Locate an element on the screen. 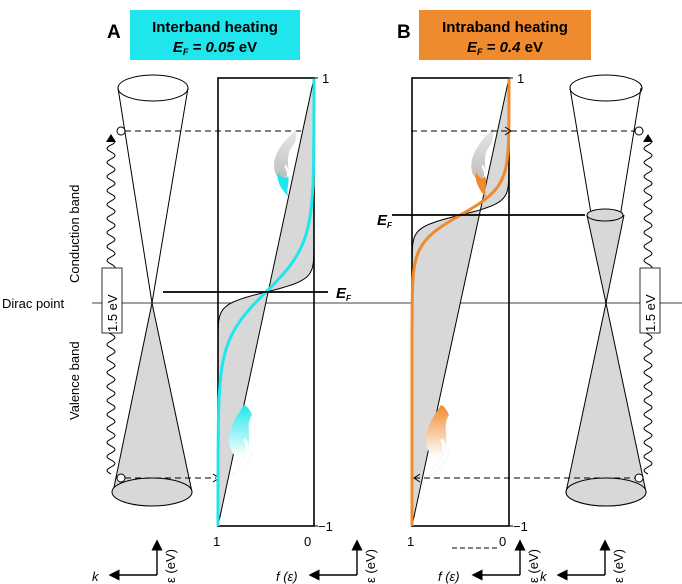  distribution-fill-b is located at coordinates (460, 302).